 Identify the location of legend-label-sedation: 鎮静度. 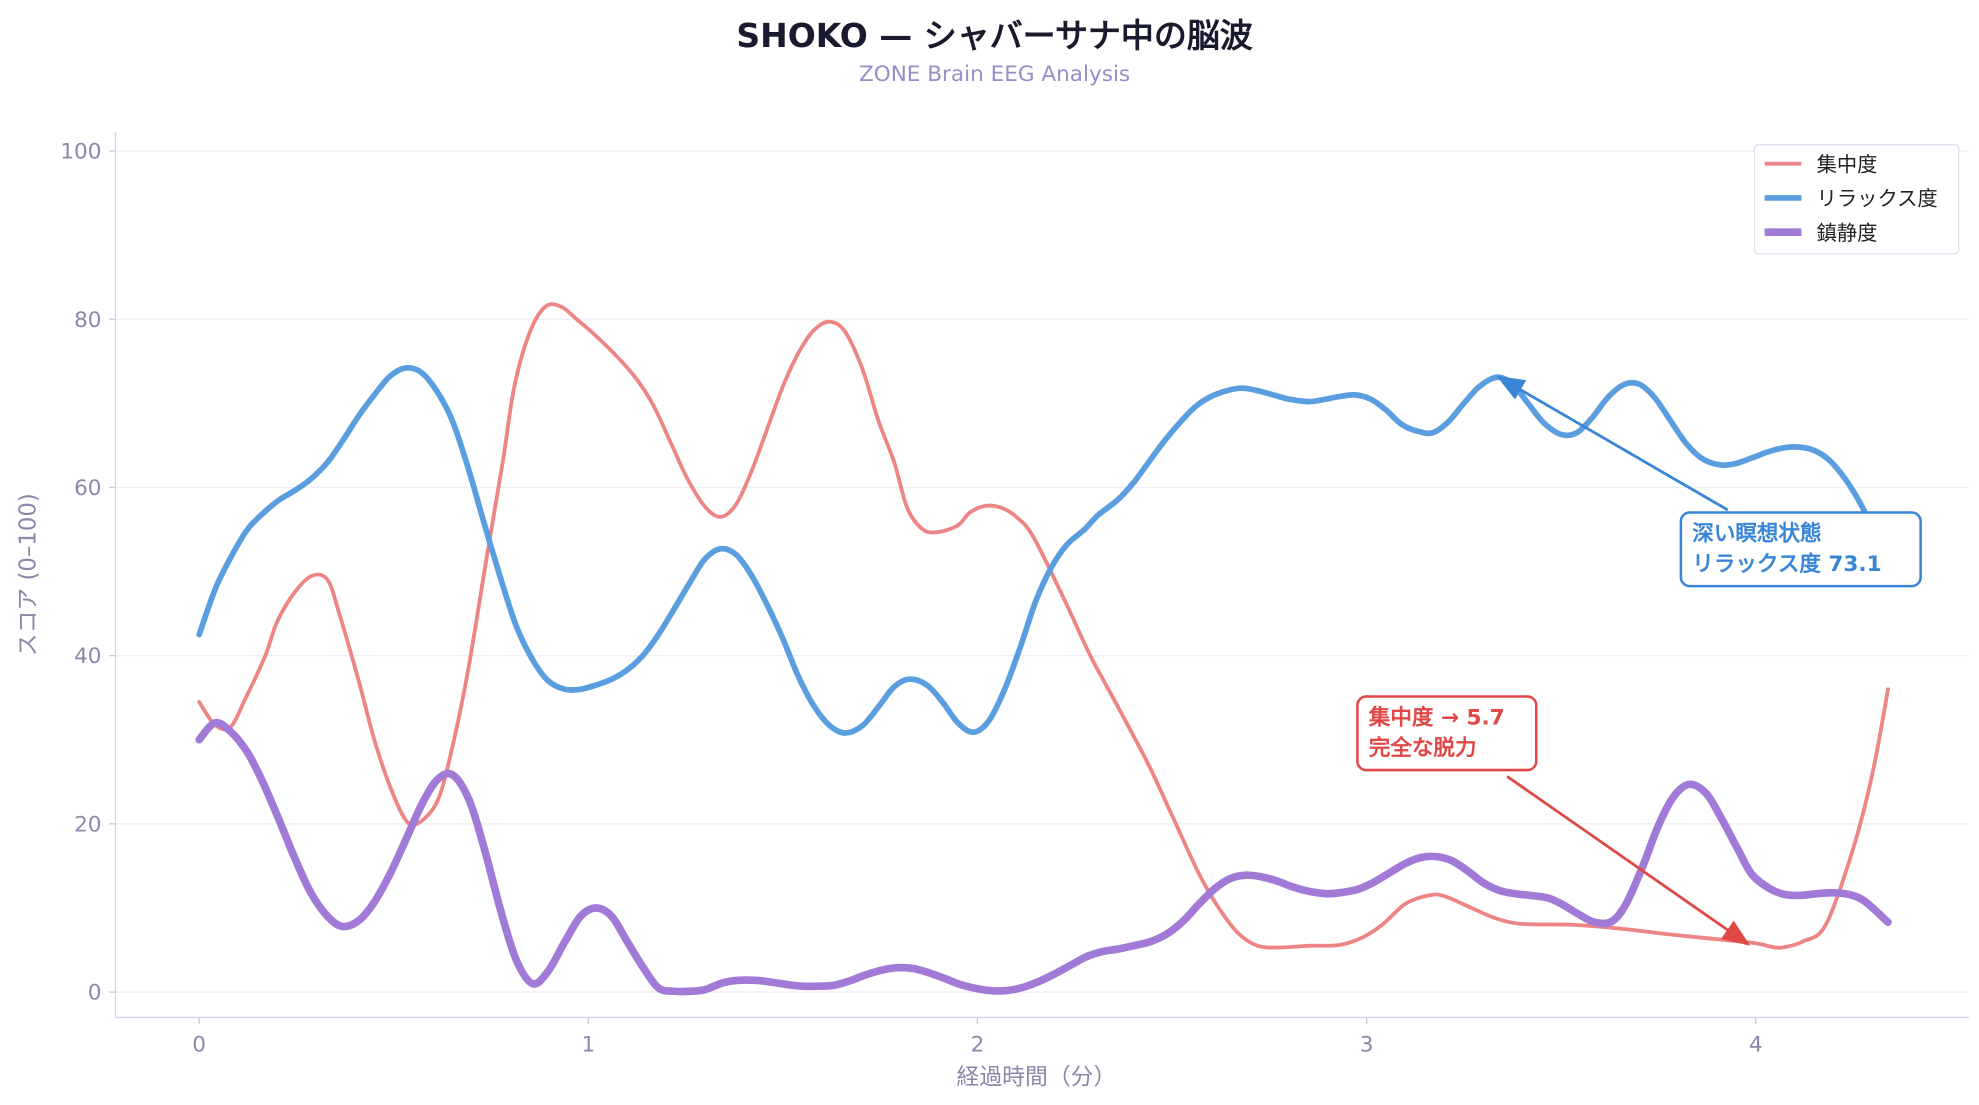
(1847, 233).